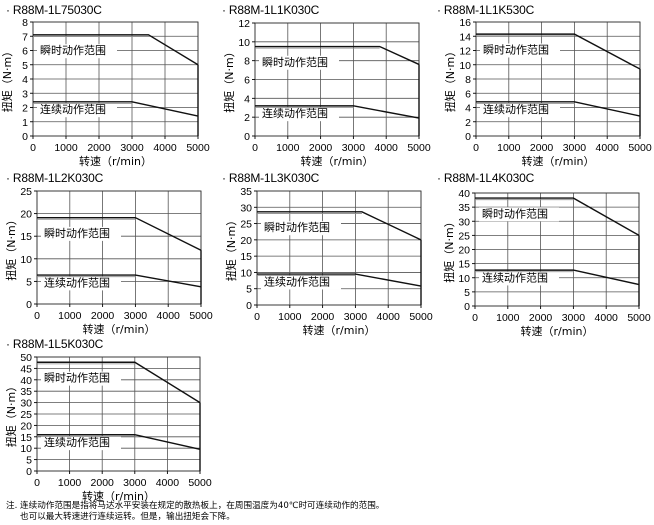 The width and height of the screenshot is (654, 525). Describe the element at coordinates (486, 10) in the screenshot. I see `chart-title: · R88M-1L1K530C` at that location.